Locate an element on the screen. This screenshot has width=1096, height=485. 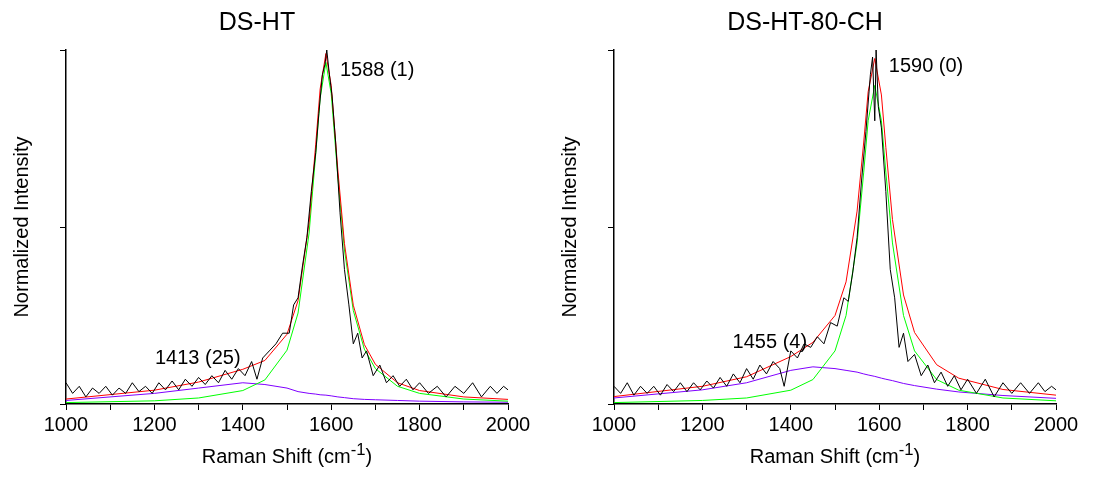
annotation: 1413 (25) is located at coordinates (197, 357).